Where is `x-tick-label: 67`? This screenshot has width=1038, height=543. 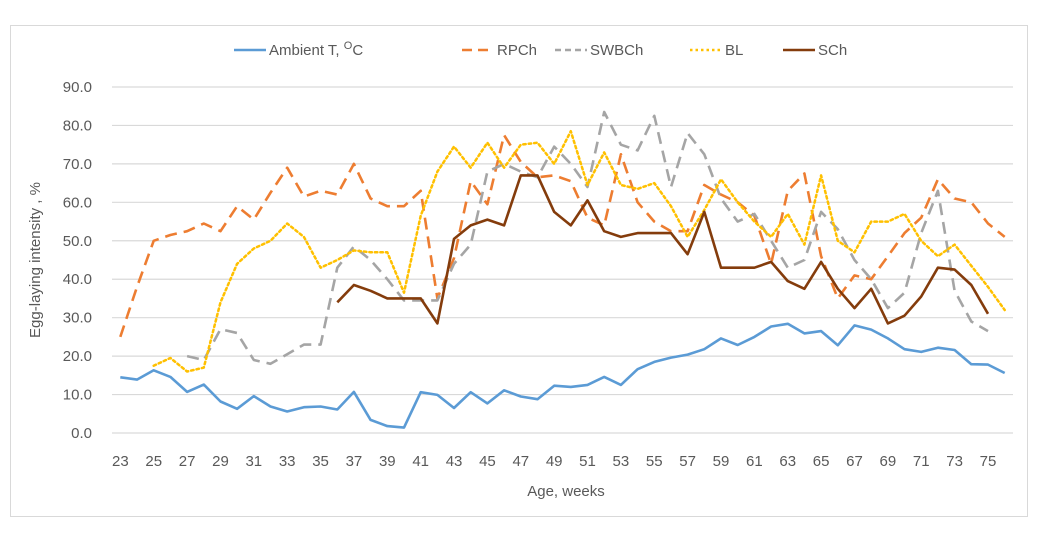
x-tick-label: 67 is located at coordinates (854, 461).